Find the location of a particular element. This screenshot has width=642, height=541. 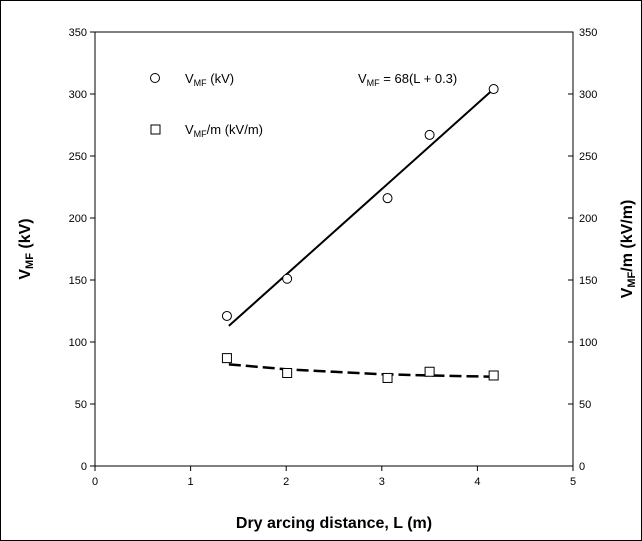

x-tick-label: 1 is located at coordinates (191, 482).